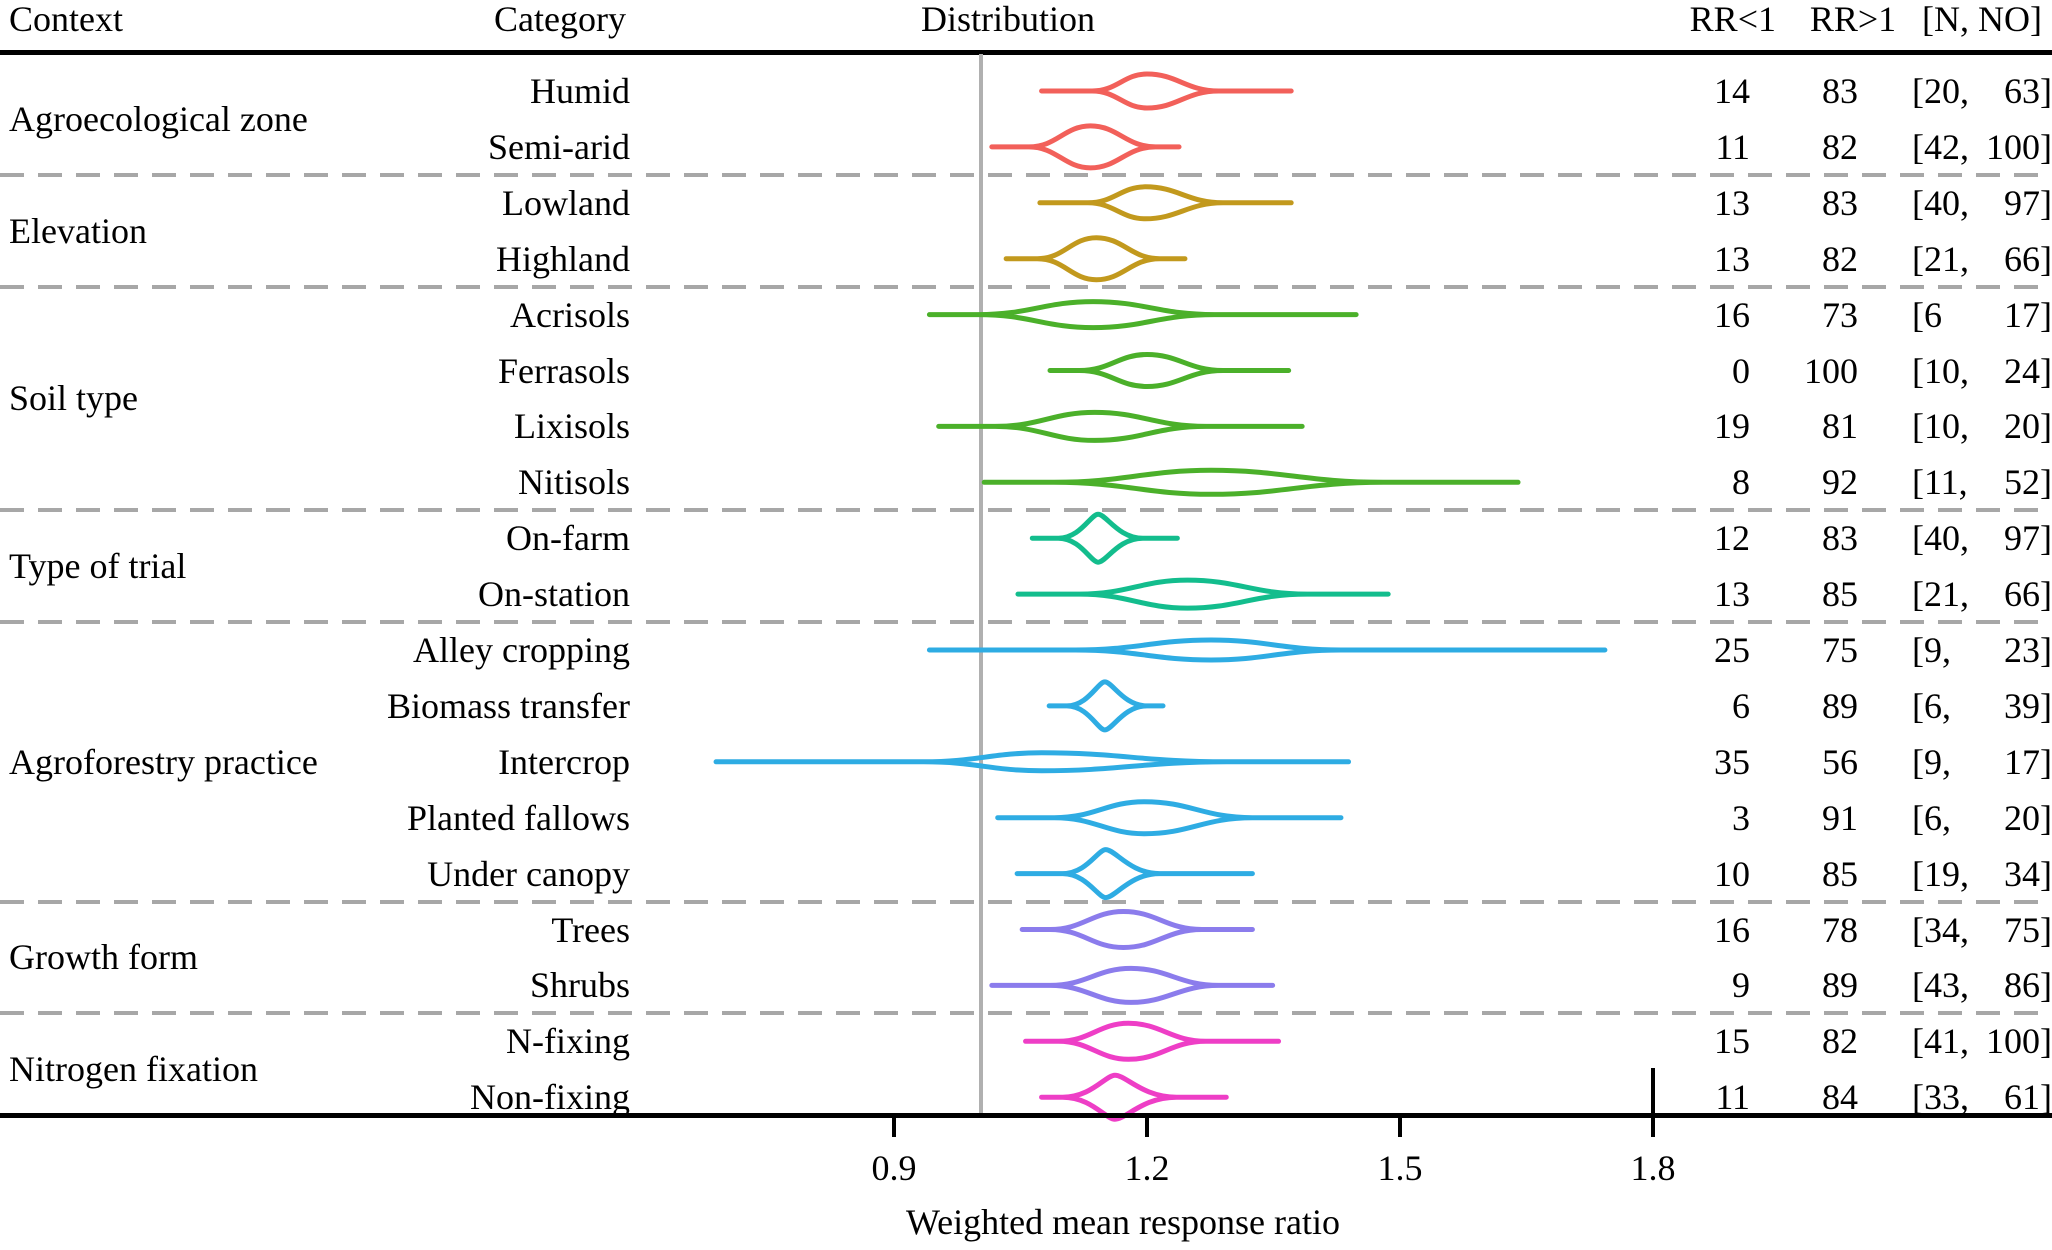 This screenshot has height=1250, width=2052. What do you see at coordinates (1732, 538) in the screenshot?
I see `rr-lt-value: 12` at bounding box center [1732, 538].